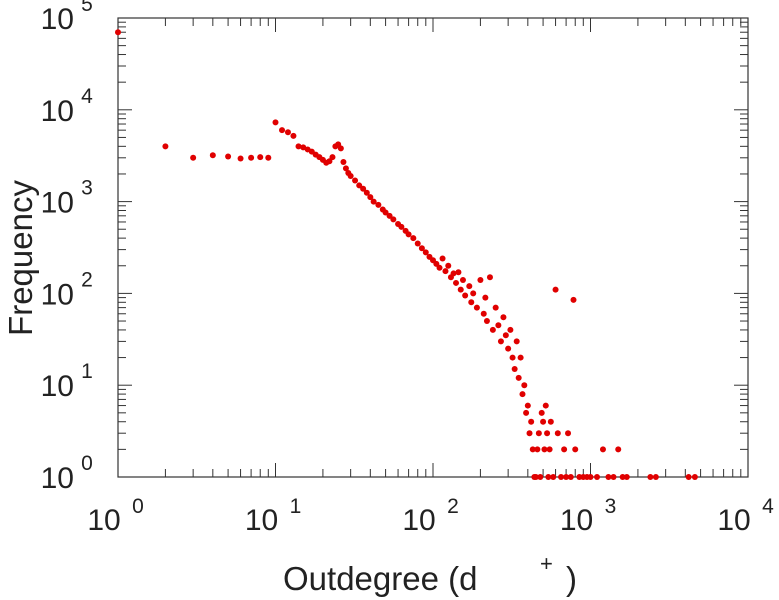 Image resolution: width=779 pixels, height=600 pixels. I want to click on x-tick-label: 10 2, so click(430, 516).